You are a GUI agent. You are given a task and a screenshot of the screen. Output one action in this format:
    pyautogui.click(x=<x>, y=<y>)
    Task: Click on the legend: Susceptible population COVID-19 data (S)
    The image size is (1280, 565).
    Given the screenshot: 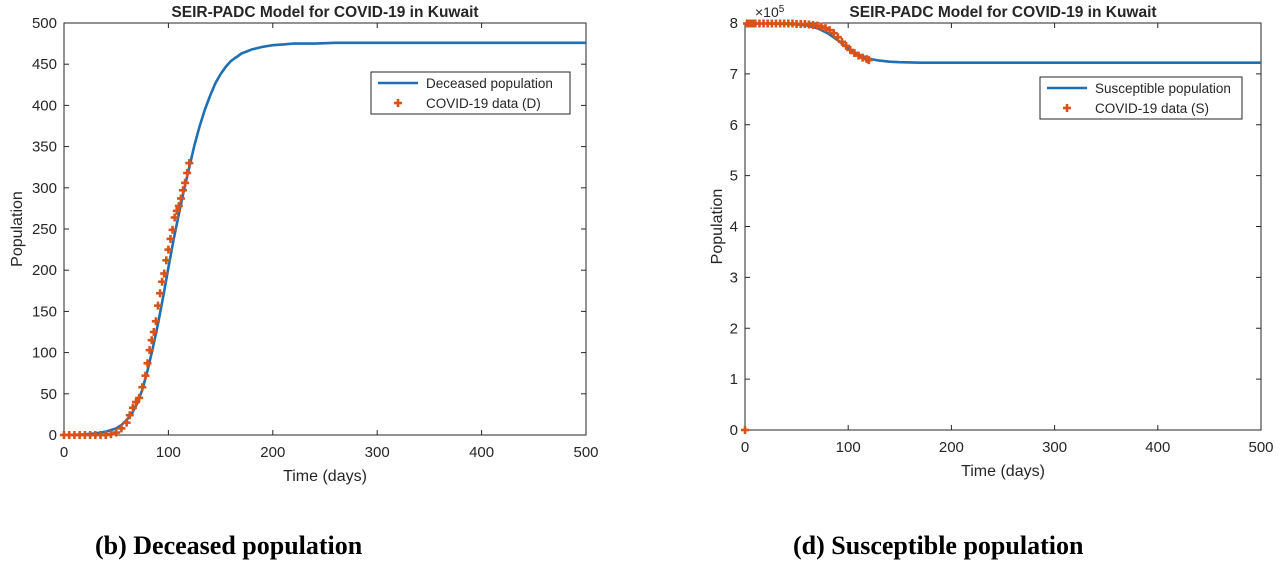 What is the action you would take?
    pyautogui.click(x=1141, y=98)
    